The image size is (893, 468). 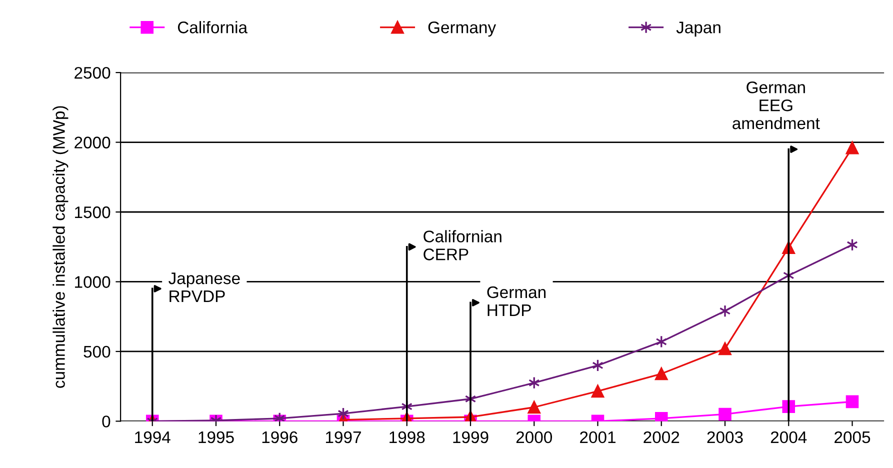 I want to click on ref-line-label: Californian CERP, so click(x=463, y=245).